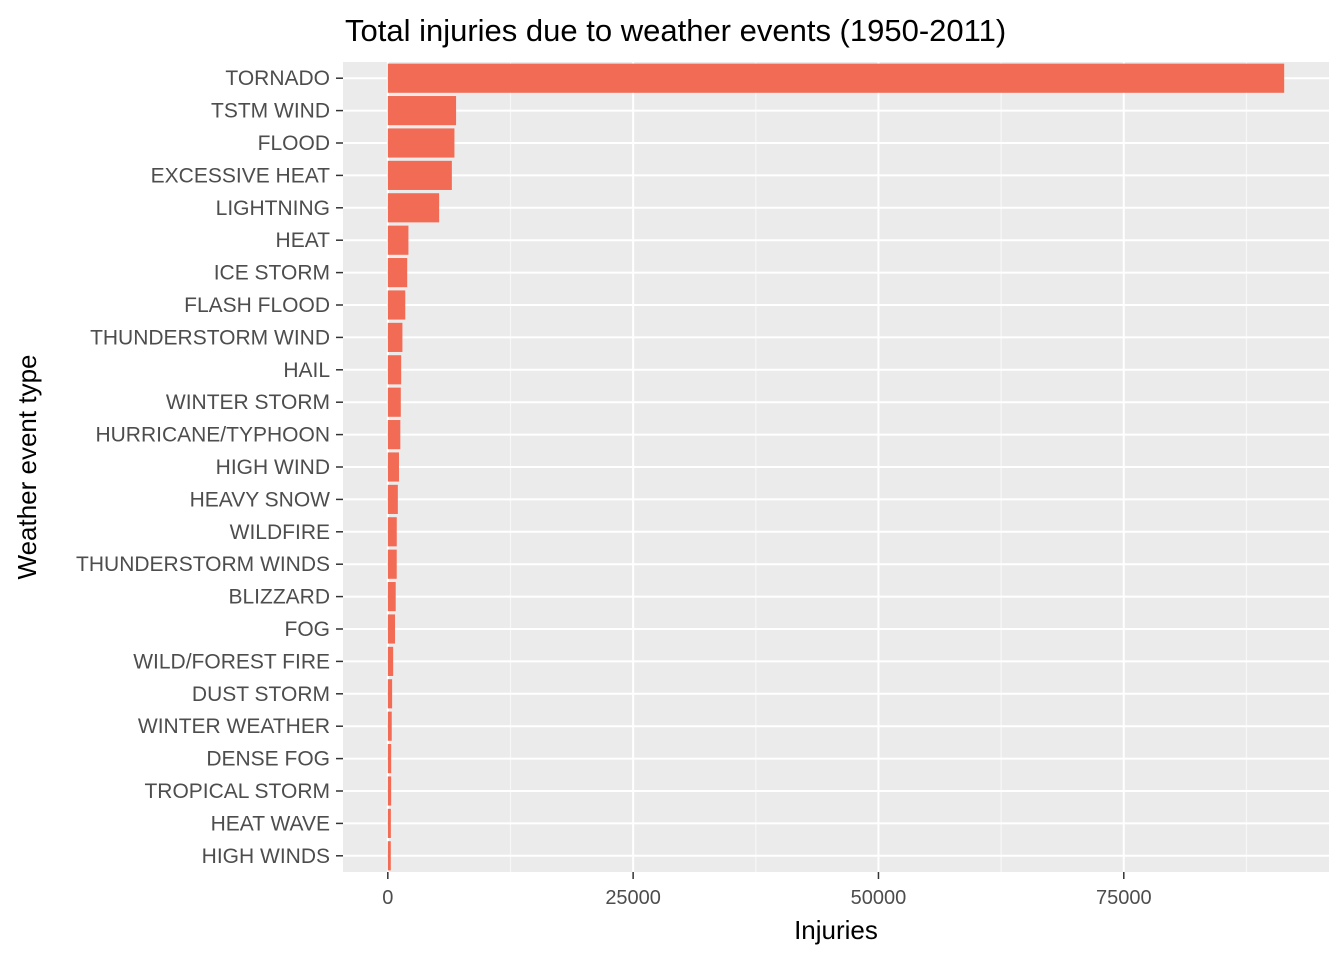 Image resolution: width=1344 pixels, height=960 pixels. Describe the element at coordinates (1124, 898) in the screenshot. I see `x-tick-label: 75000` at that location.